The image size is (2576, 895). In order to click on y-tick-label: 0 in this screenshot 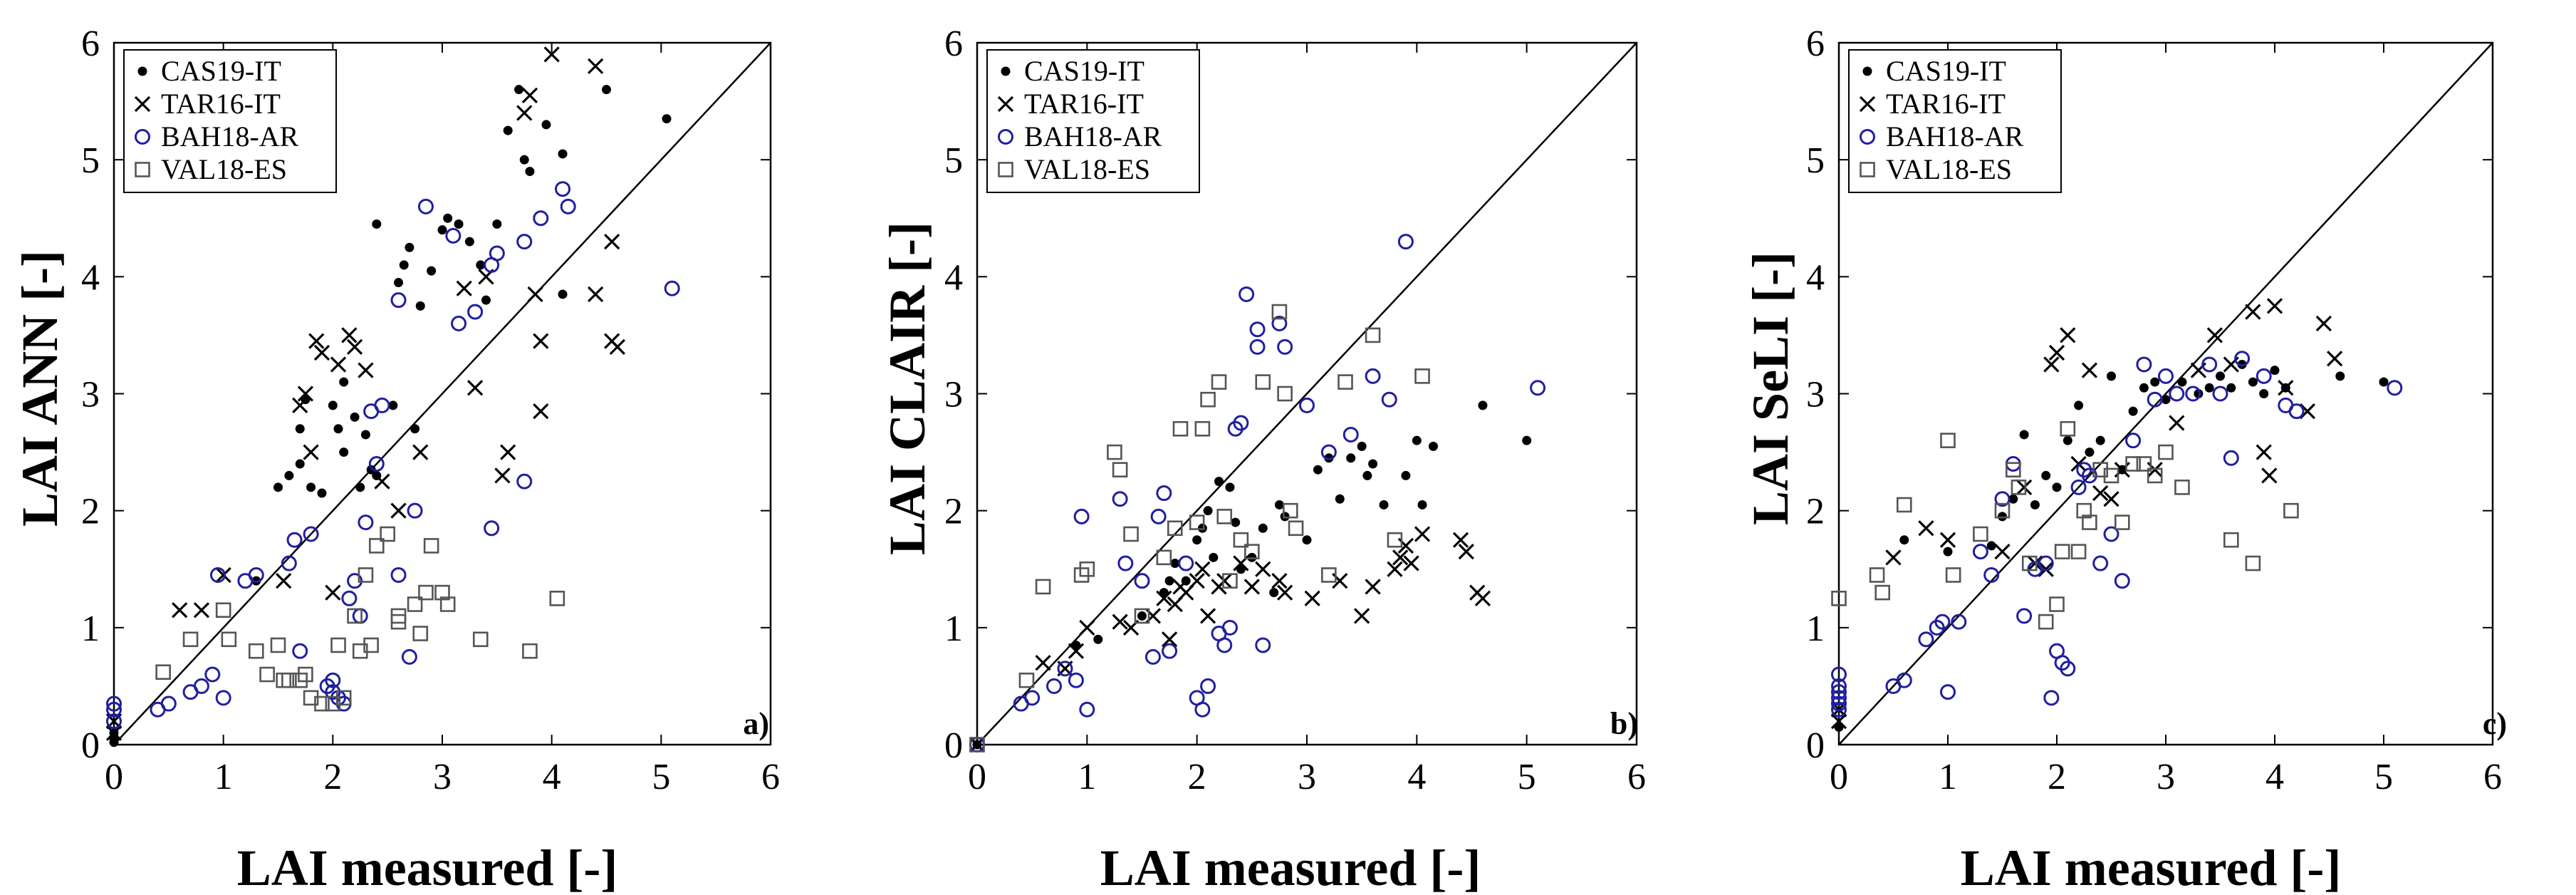, I will do `click(90, 746)`.